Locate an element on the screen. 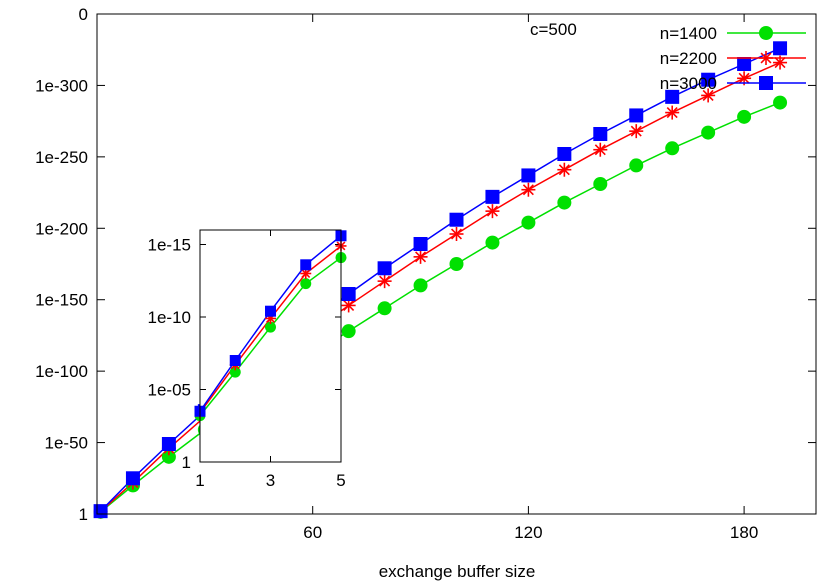 This screenshot has height=581, width=830. y-tick-label: 1e-150 is located at coordinates (61, 300).